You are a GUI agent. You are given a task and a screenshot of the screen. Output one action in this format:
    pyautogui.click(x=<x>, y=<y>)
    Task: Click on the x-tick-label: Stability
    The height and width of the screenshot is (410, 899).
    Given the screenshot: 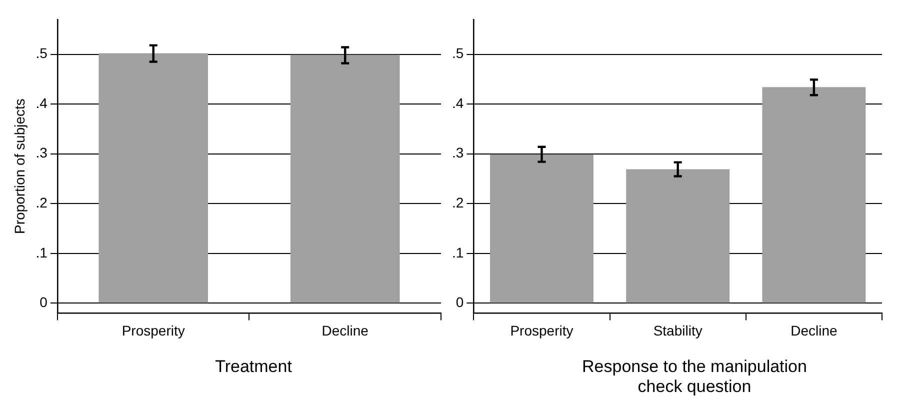 What is the action you would take?
    pyautogui.click(x=677, y=330)
    